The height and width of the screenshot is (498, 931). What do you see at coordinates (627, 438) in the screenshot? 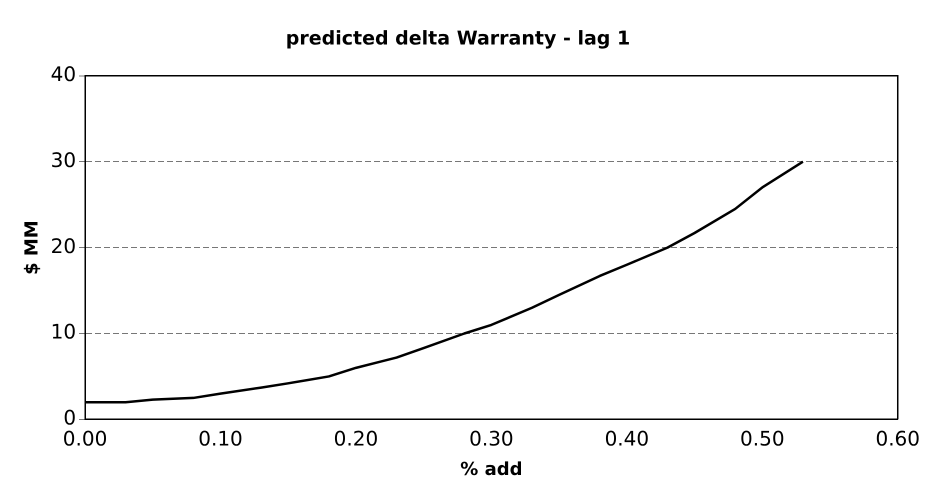
I see `x-tick-label: 0.40` at bounding box center [627, 438].